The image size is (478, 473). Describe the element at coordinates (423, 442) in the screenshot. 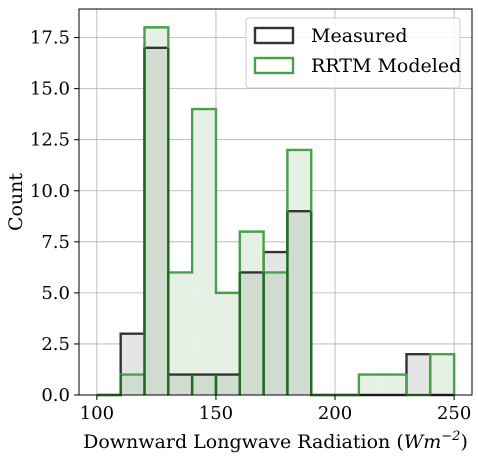

I see `x-axis-label-unit-base: Wm` at that location.